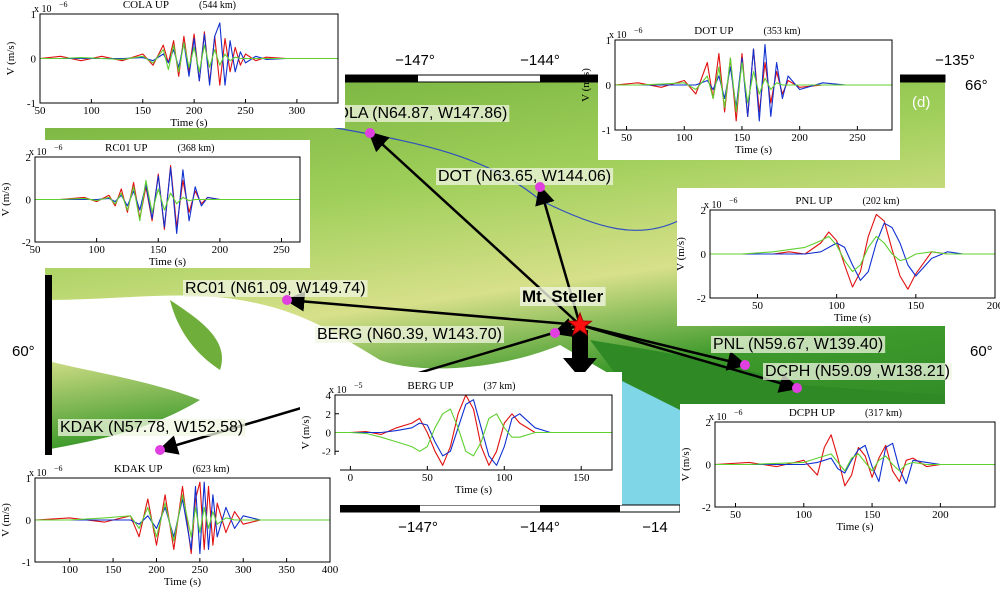 The height and width of the screenshot is (589, 1000). What do you see at coordinates (351, 478) in the screenshot?
I see `x-tick-label: 0` at bounding box center [351, 478].